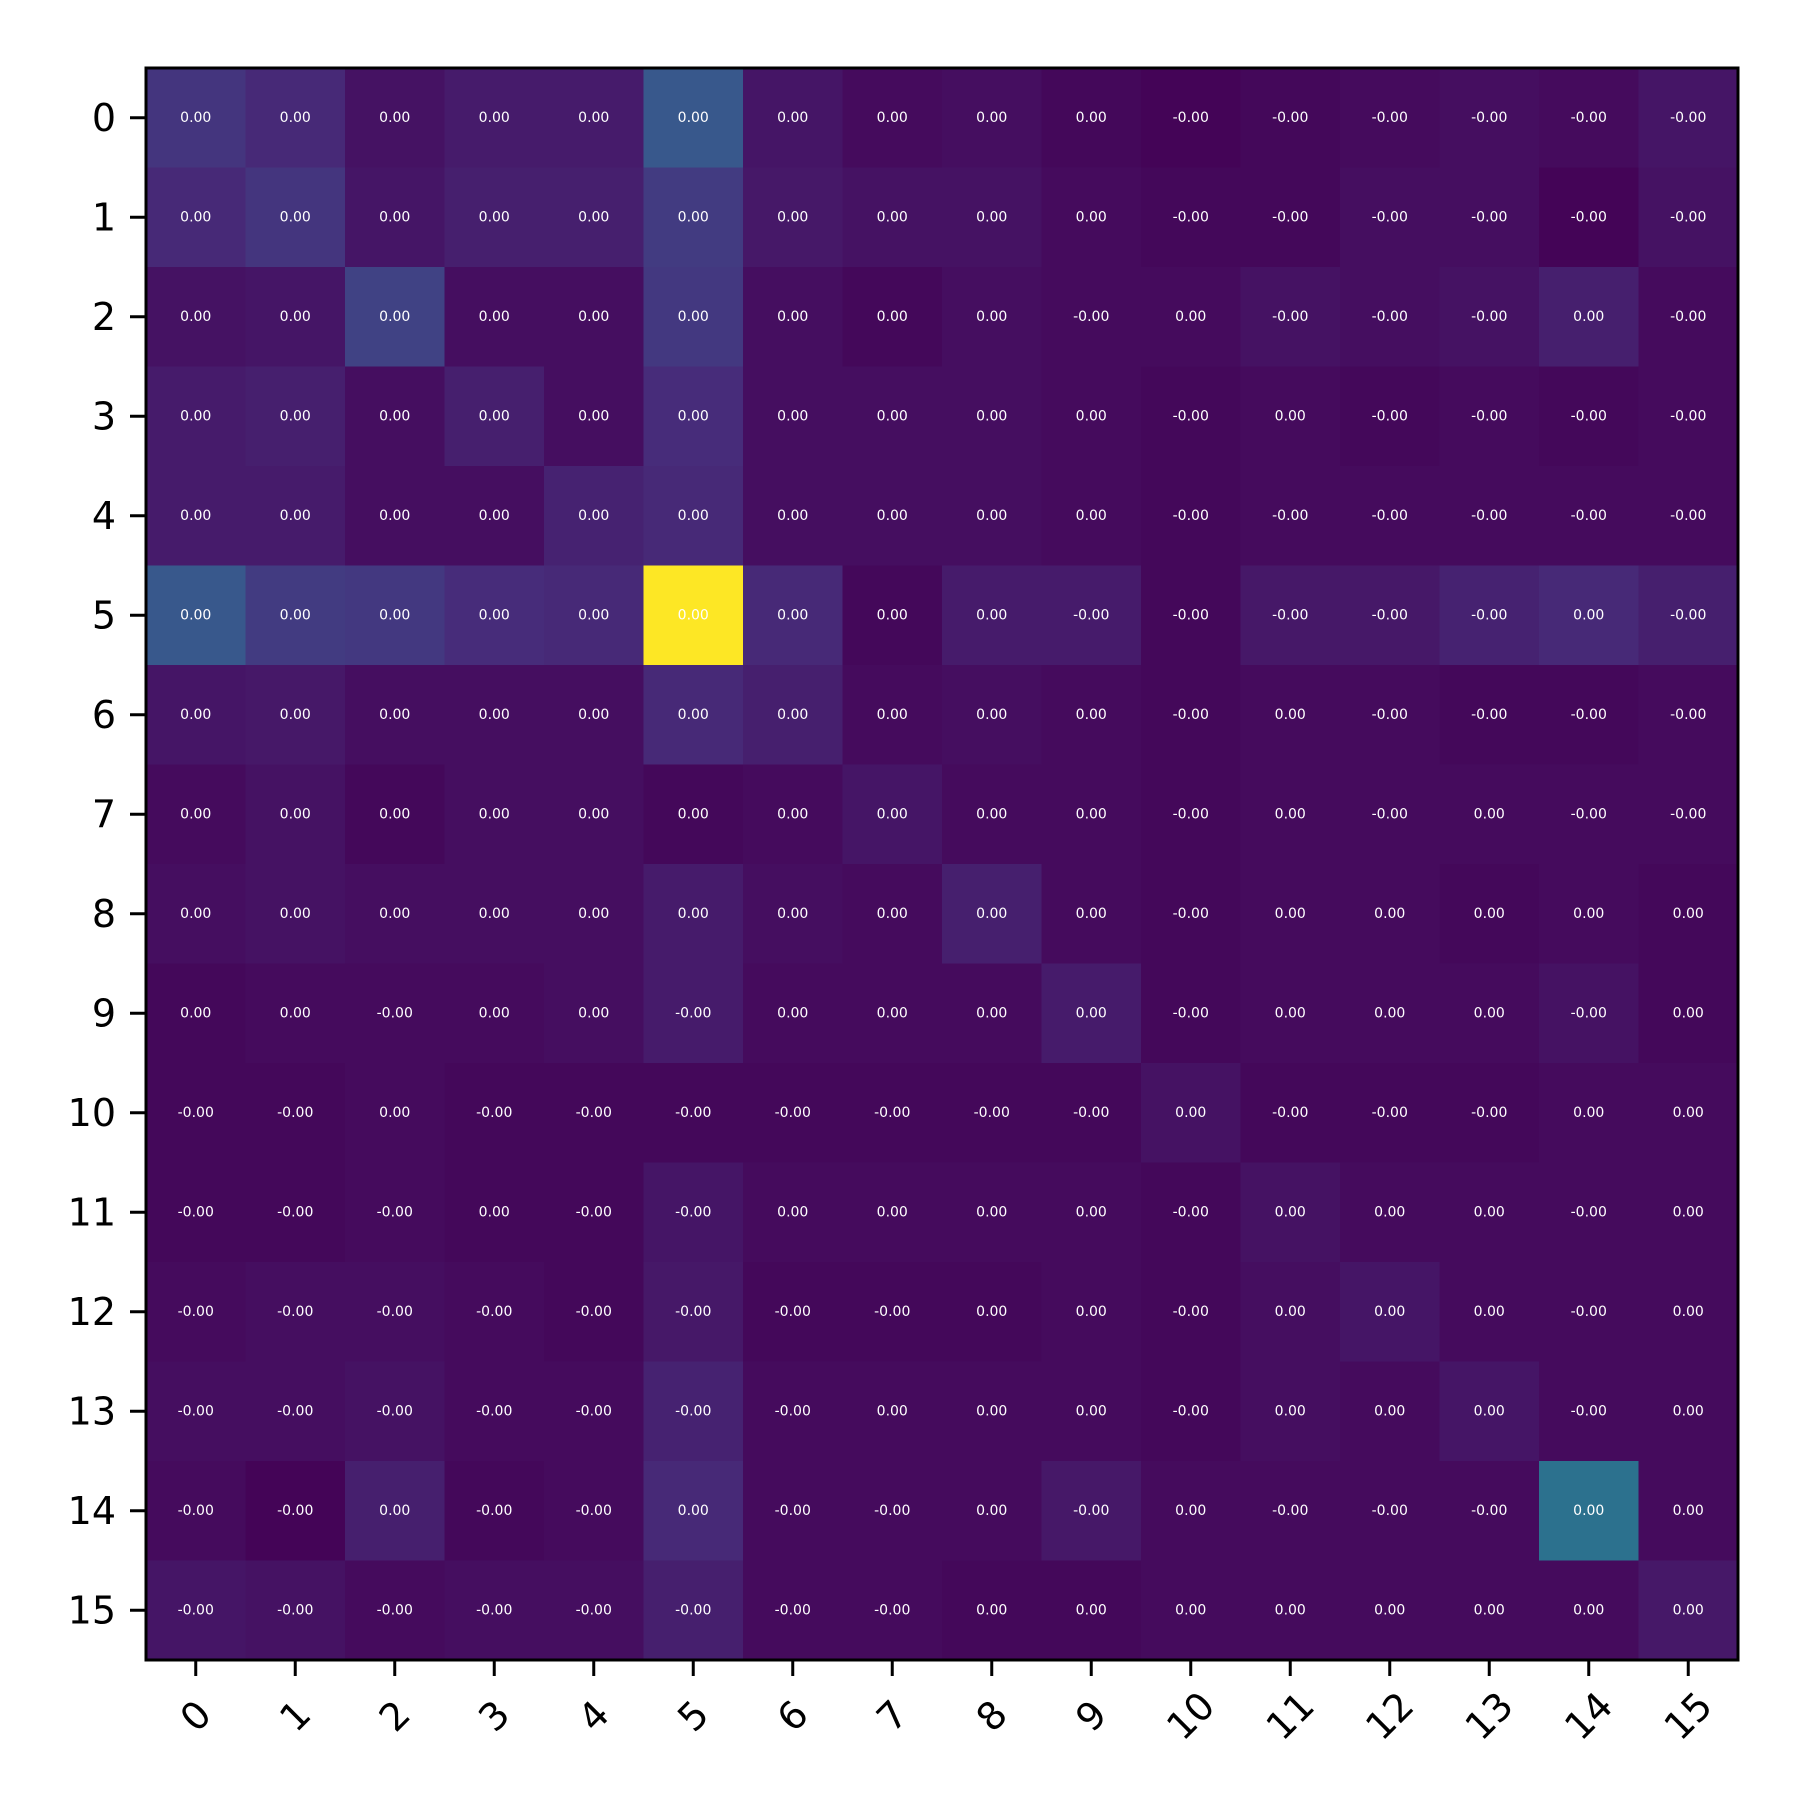 The image size is (1800, 1800). Describe the element at coordinates (1588, 1113) in the screenshot. I see `cell-value-label-10-14: 0.00` at that location.